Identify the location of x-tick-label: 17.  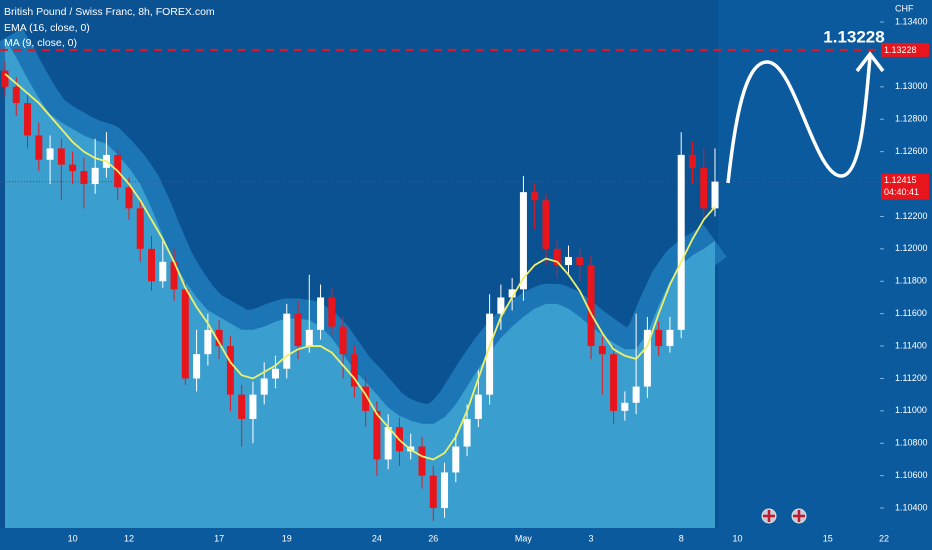
(219, 538).